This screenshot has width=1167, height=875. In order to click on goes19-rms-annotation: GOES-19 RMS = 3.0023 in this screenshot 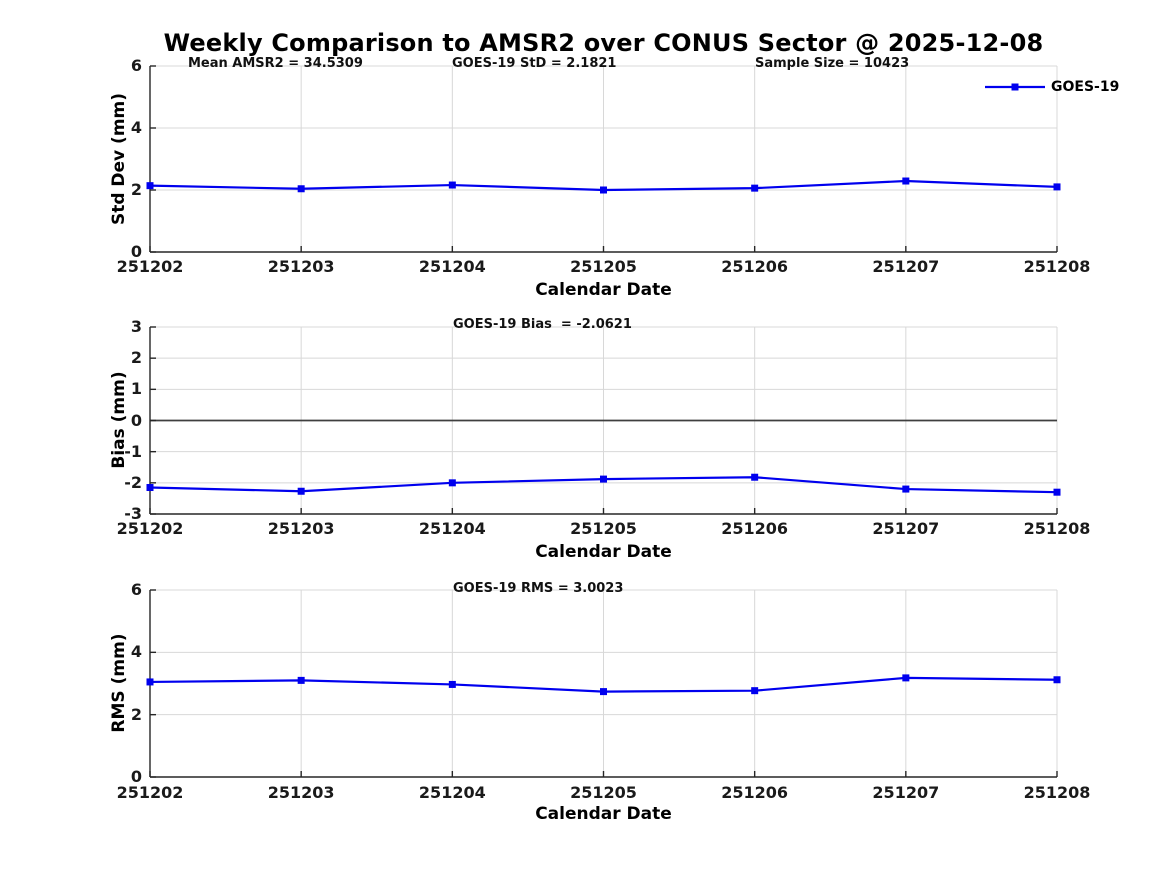, I will do `click(538, 588)`.